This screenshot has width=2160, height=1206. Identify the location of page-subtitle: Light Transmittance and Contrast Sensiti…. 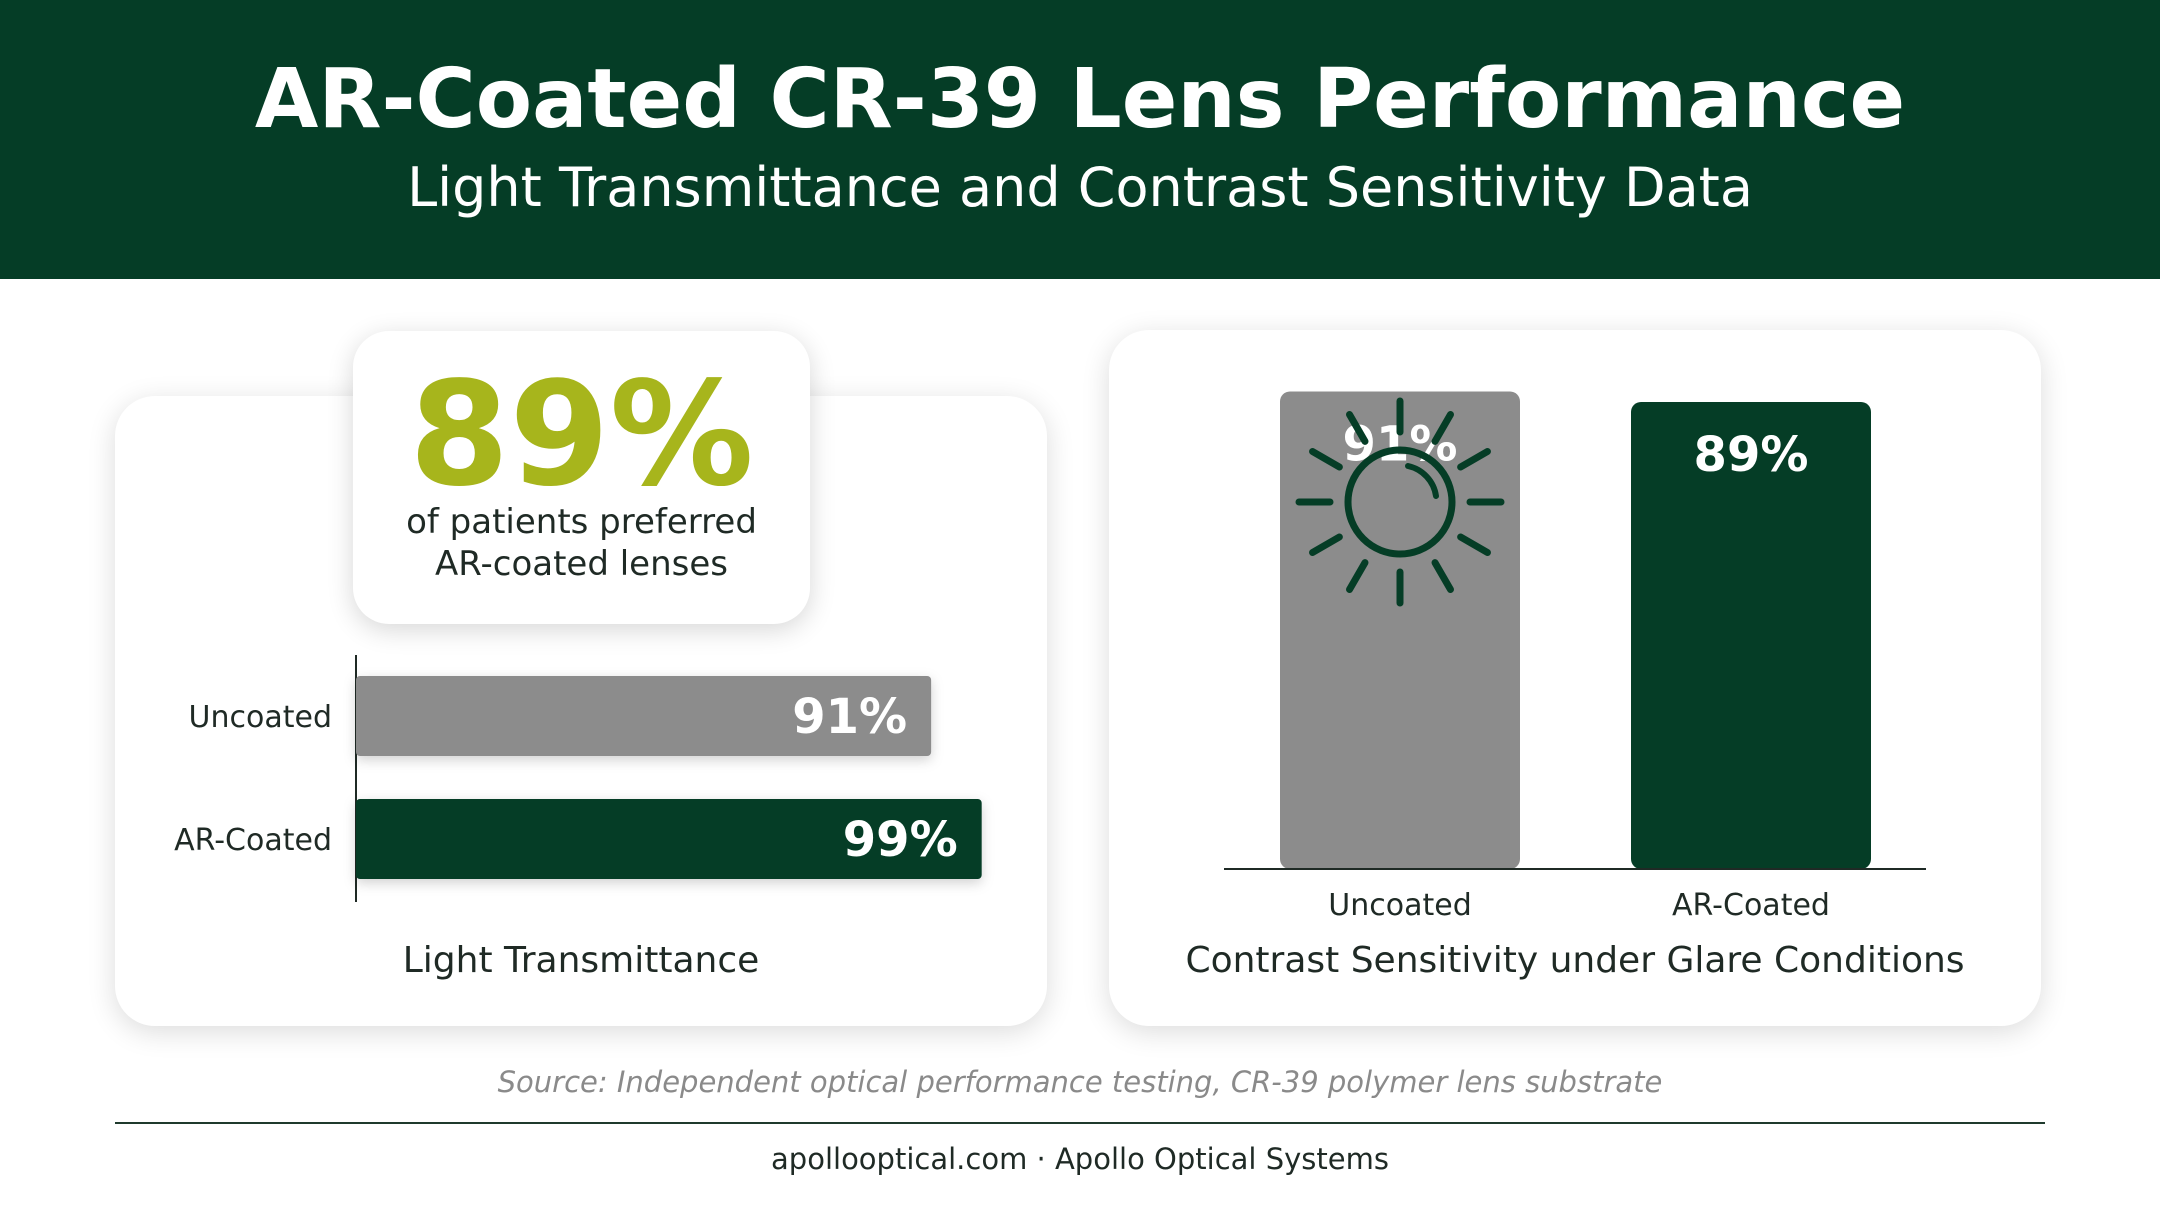
(1080, 187).